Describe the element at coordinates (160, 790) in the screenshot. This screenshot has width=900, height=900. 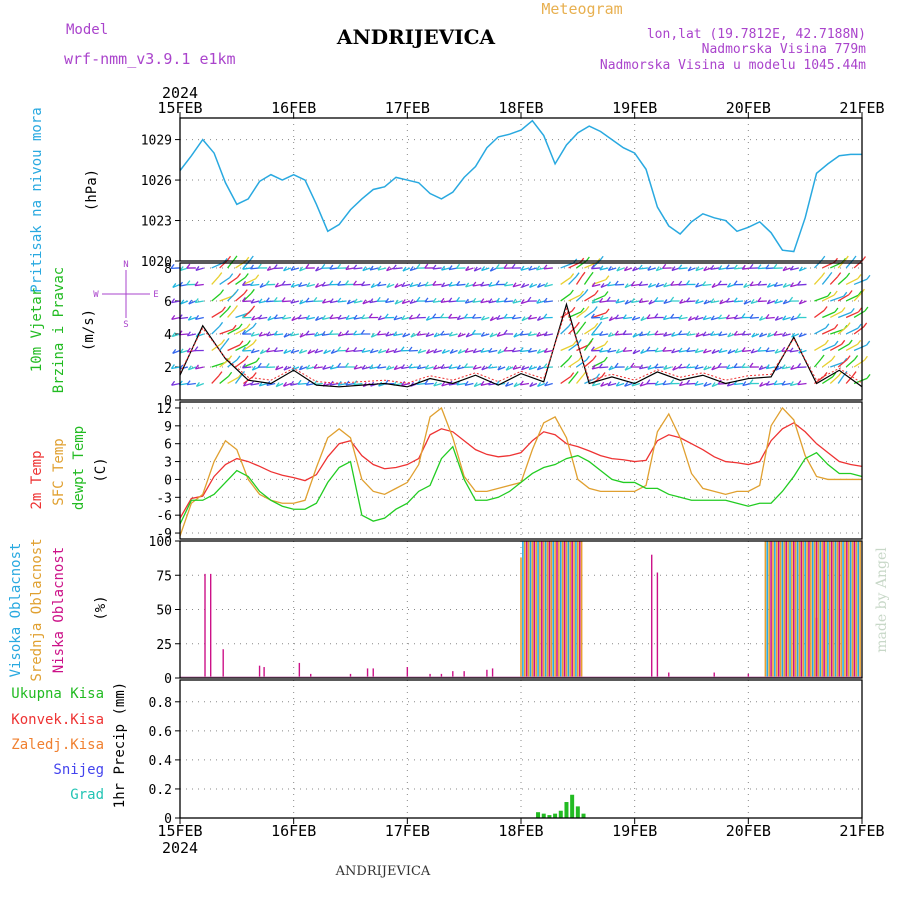
I see `y-tick-label: 0.2` at that location.